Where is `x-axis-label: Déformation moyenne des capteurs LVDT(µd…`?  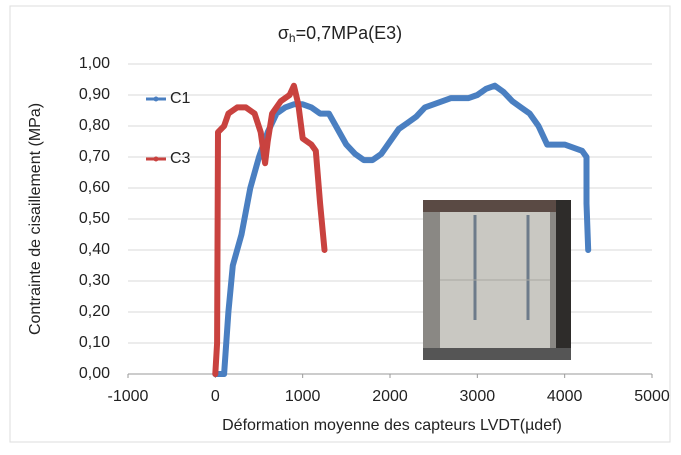 x-axis-label: Déformation moyenne des capteurs LVDT(µd… is located at coordinates (392, 425).